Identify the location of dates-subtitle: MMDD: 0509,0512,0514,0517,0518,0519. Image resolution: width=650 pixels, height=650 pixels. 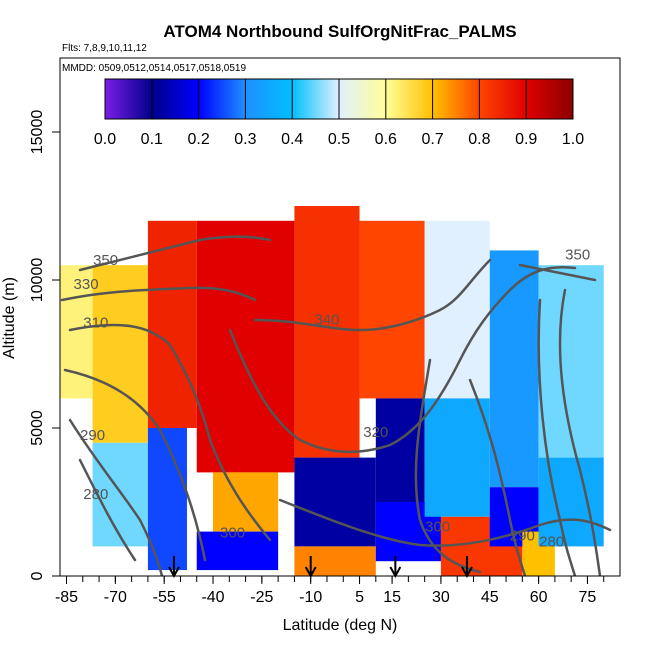
(154, 68).